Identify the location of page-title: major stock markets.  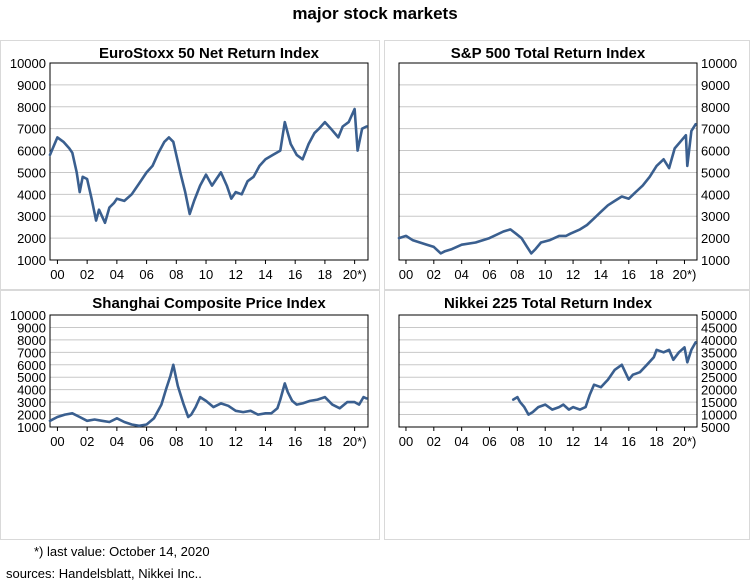
(375, 13).